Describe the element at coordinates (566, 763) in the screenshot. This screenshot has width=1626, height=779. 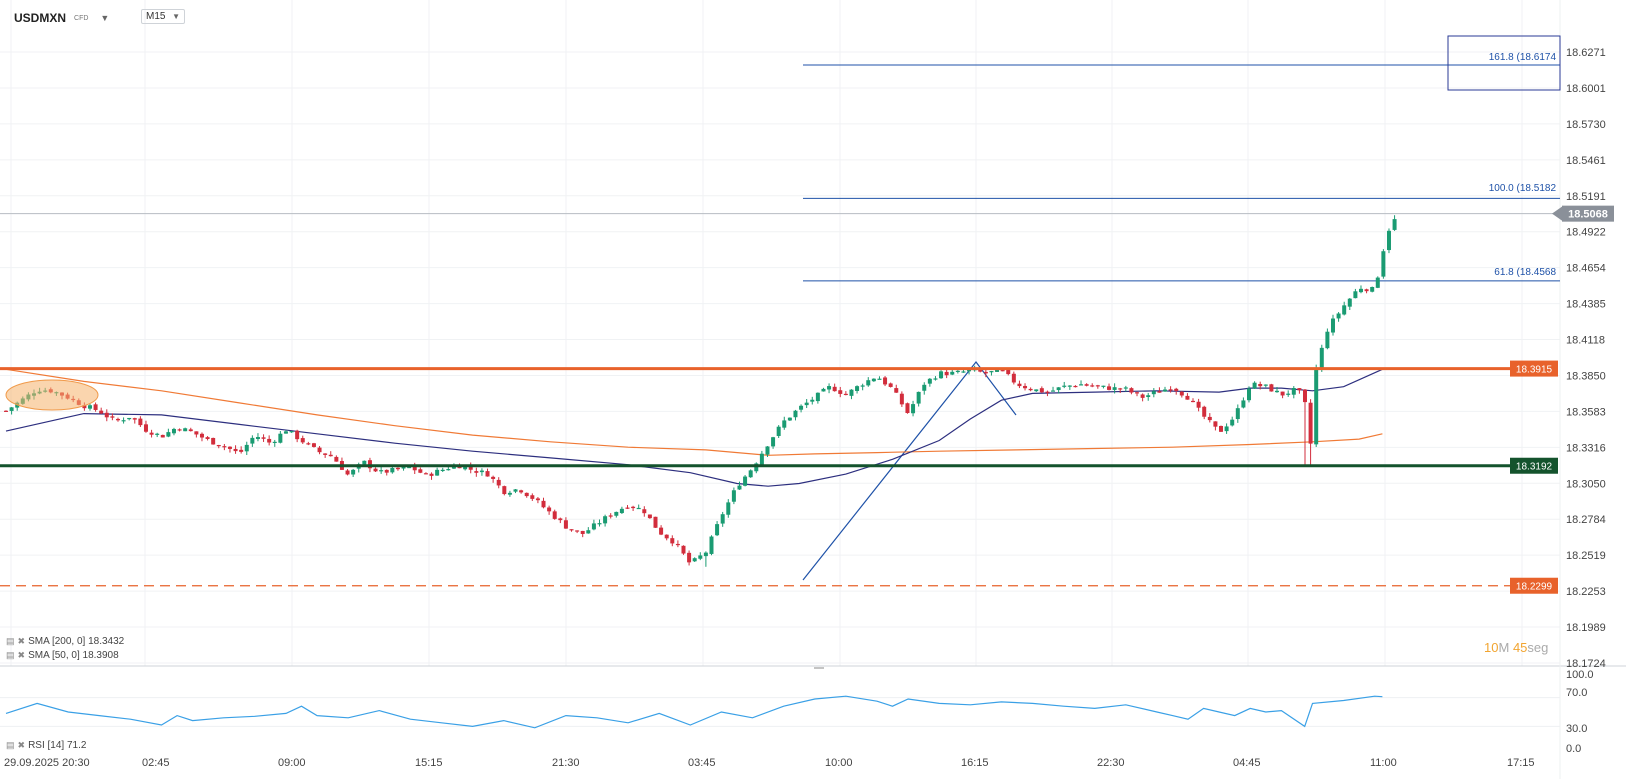
I see `time-axis-label: 21:30` at that location.